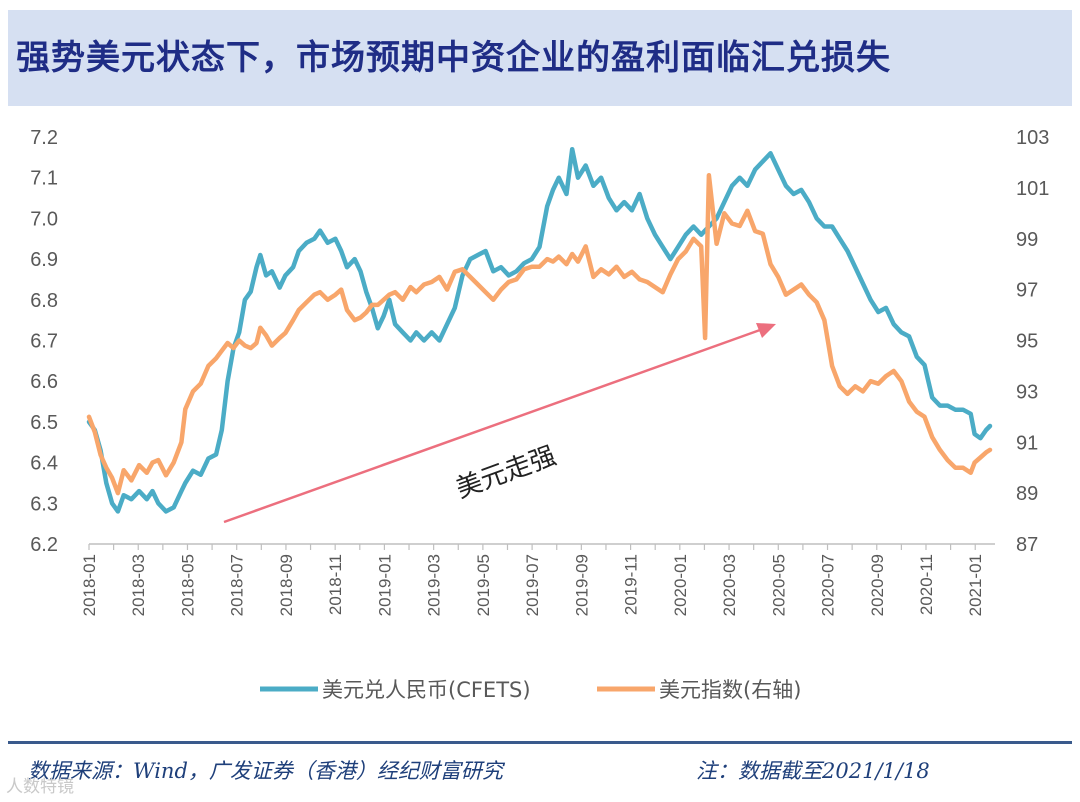  What do you see at coordinates (1032, 138) in the screenshot?
I see `right-tick-label: 103` at bounding box center [1032, 138].